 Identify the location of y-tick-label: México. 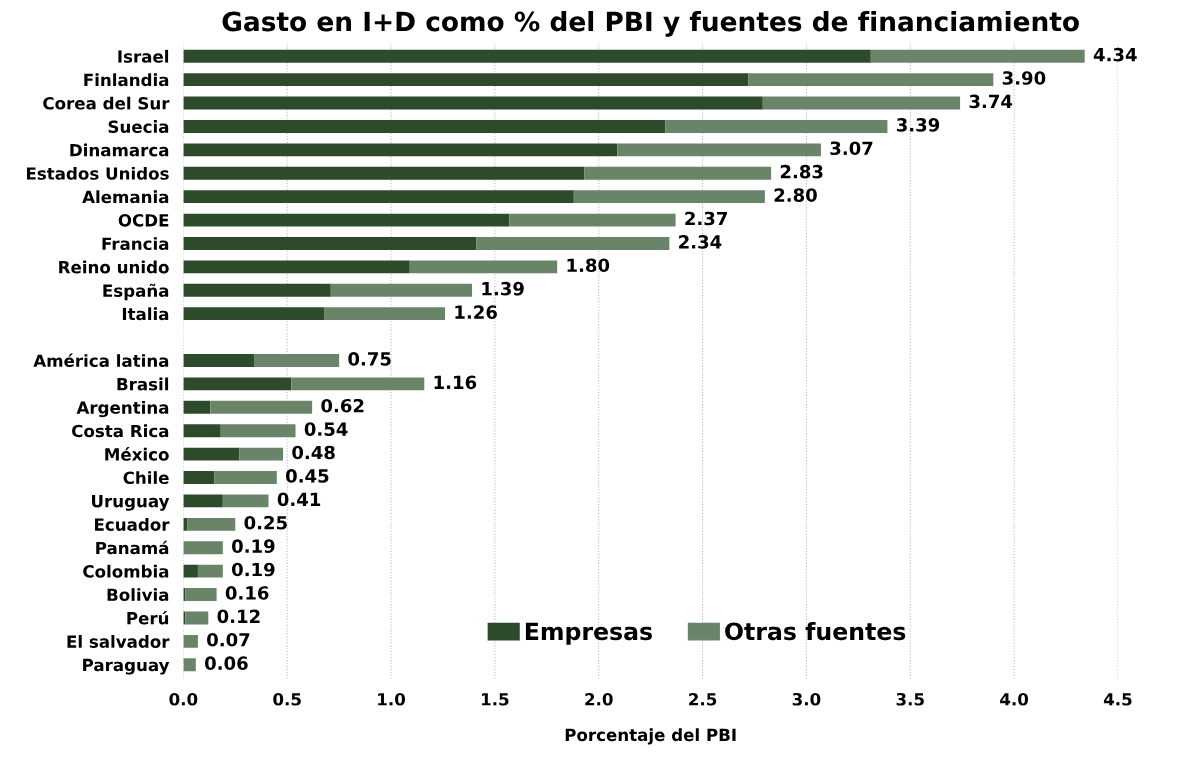
(137, 454).